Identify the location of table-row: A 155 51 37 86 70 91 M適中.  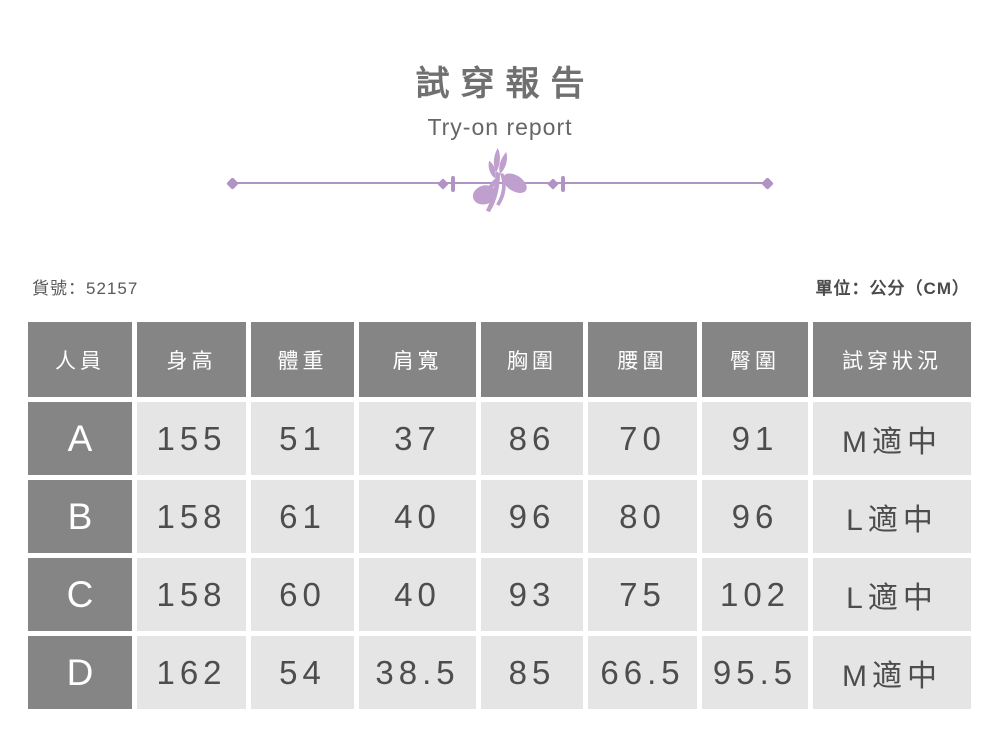
(499, 438).